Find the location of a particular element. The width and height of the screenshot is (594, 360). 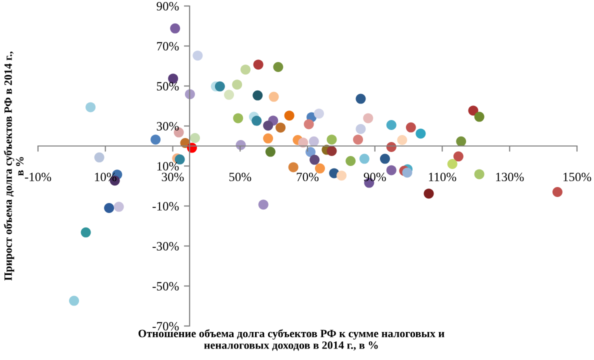

y-tick-label: 10% is located at coordinates (168, 166).